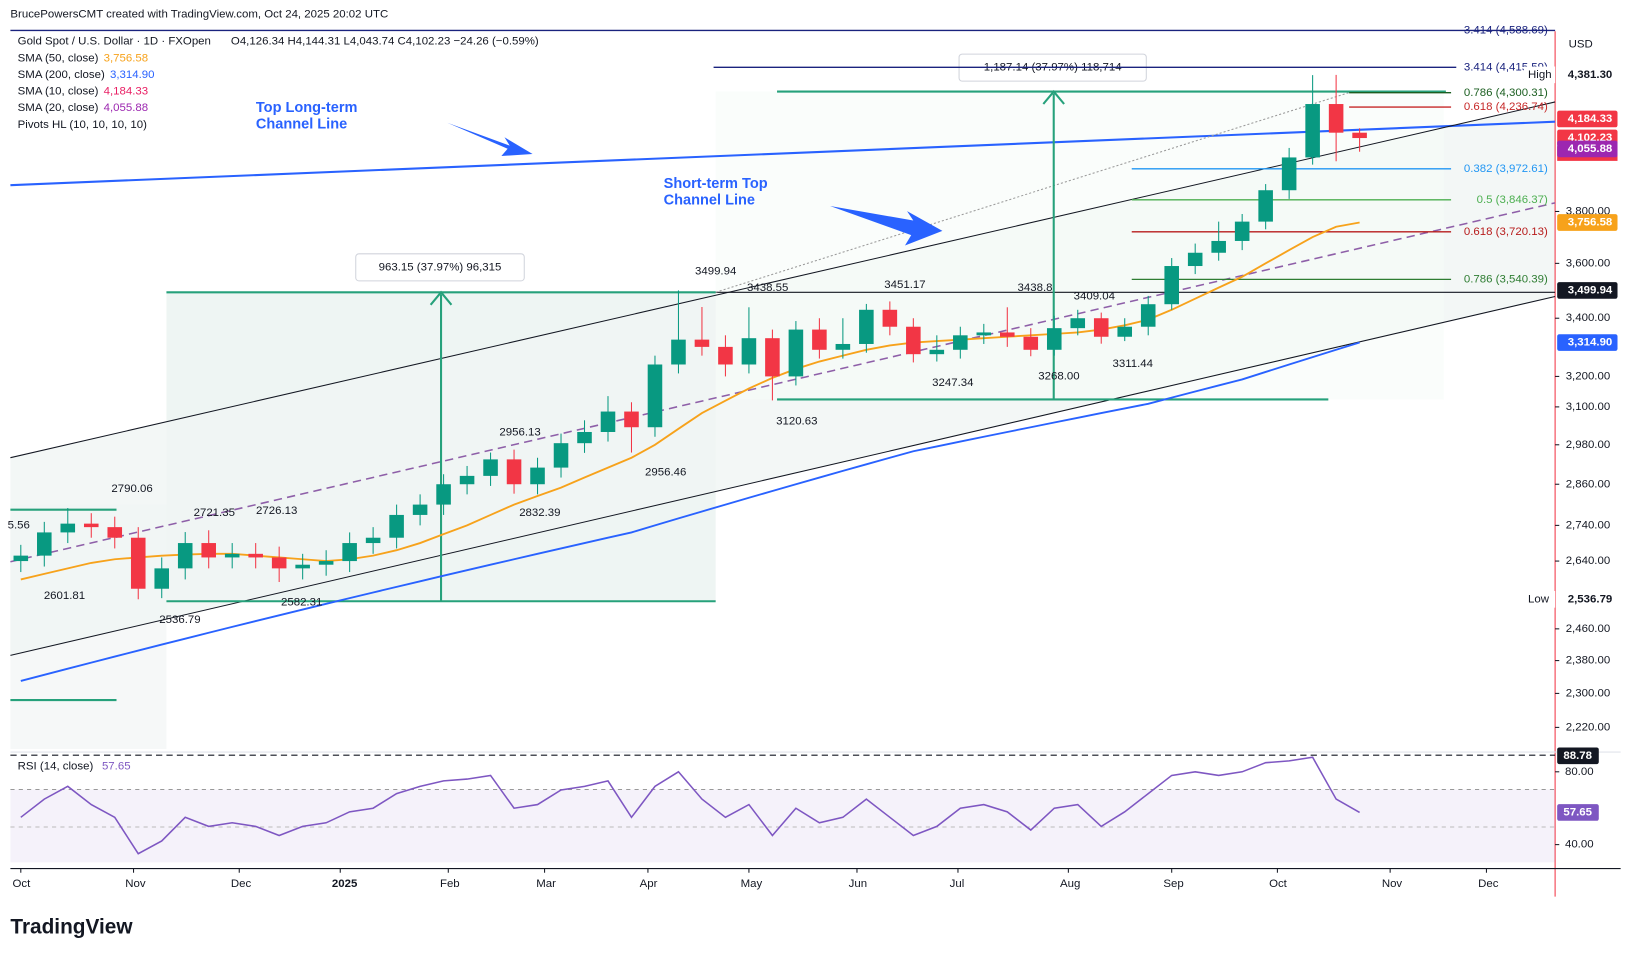  What do you see at coordinates (1506, 30) in the screenshot?
I see `fib-label: 3.414 (4,588.69)` at bounding box center [1506, 30].